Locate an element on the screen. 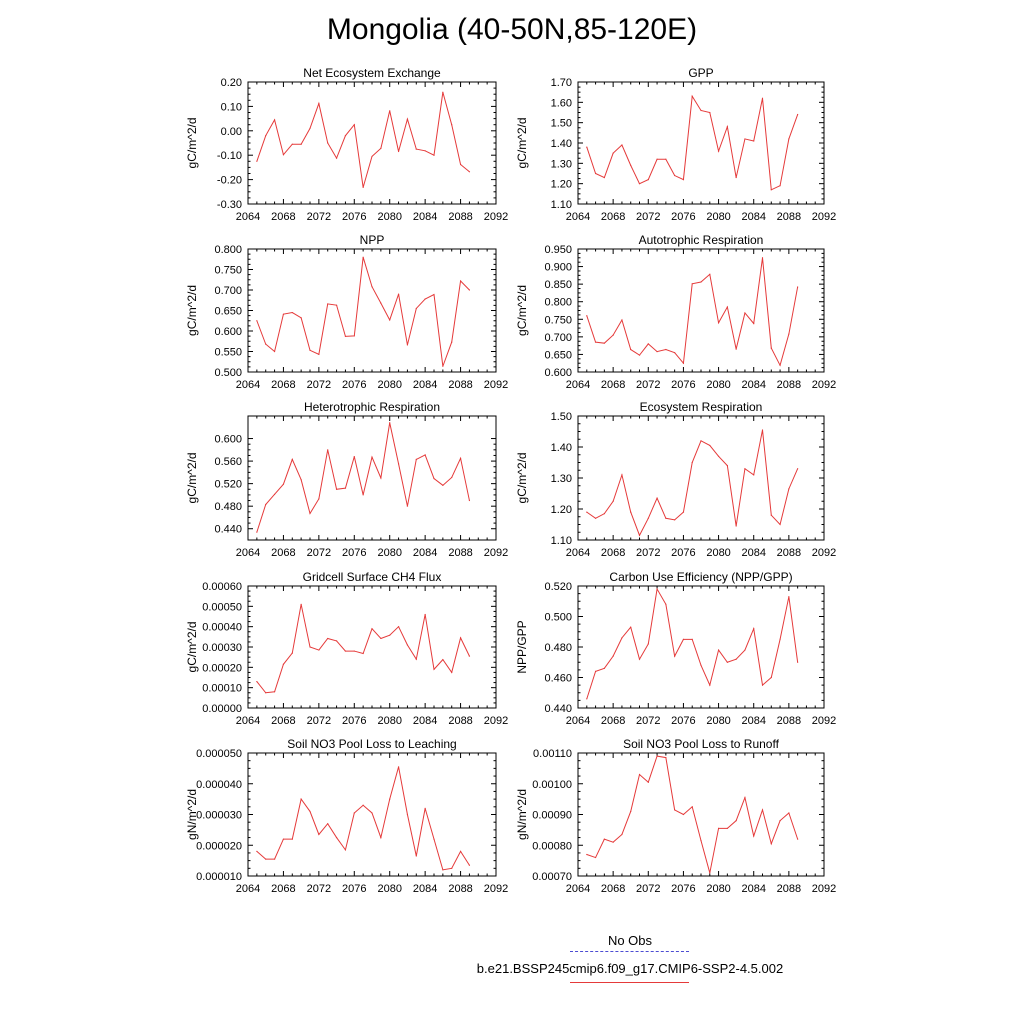 The height and width of the screenshot is (1024, 1024). chart-9-ytick-label: 0.00090 is located at coordinates (552, 816).